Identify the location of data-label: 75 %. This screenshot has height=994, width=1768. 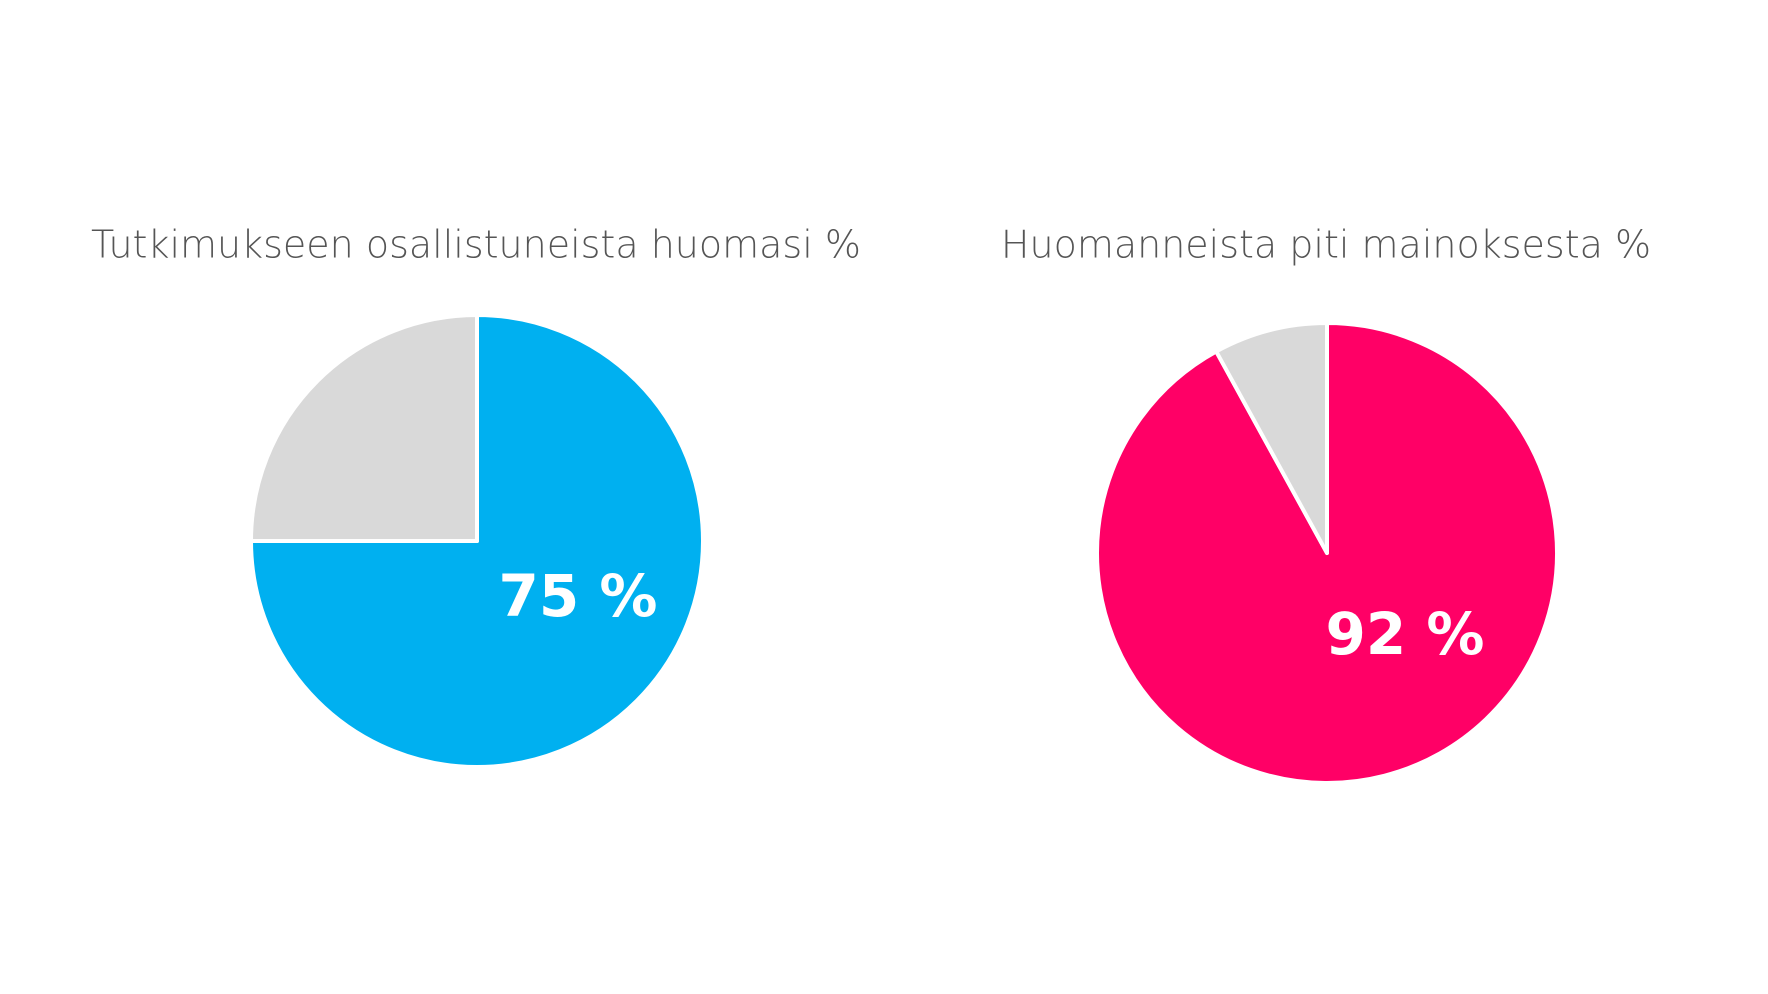
(577, 596).